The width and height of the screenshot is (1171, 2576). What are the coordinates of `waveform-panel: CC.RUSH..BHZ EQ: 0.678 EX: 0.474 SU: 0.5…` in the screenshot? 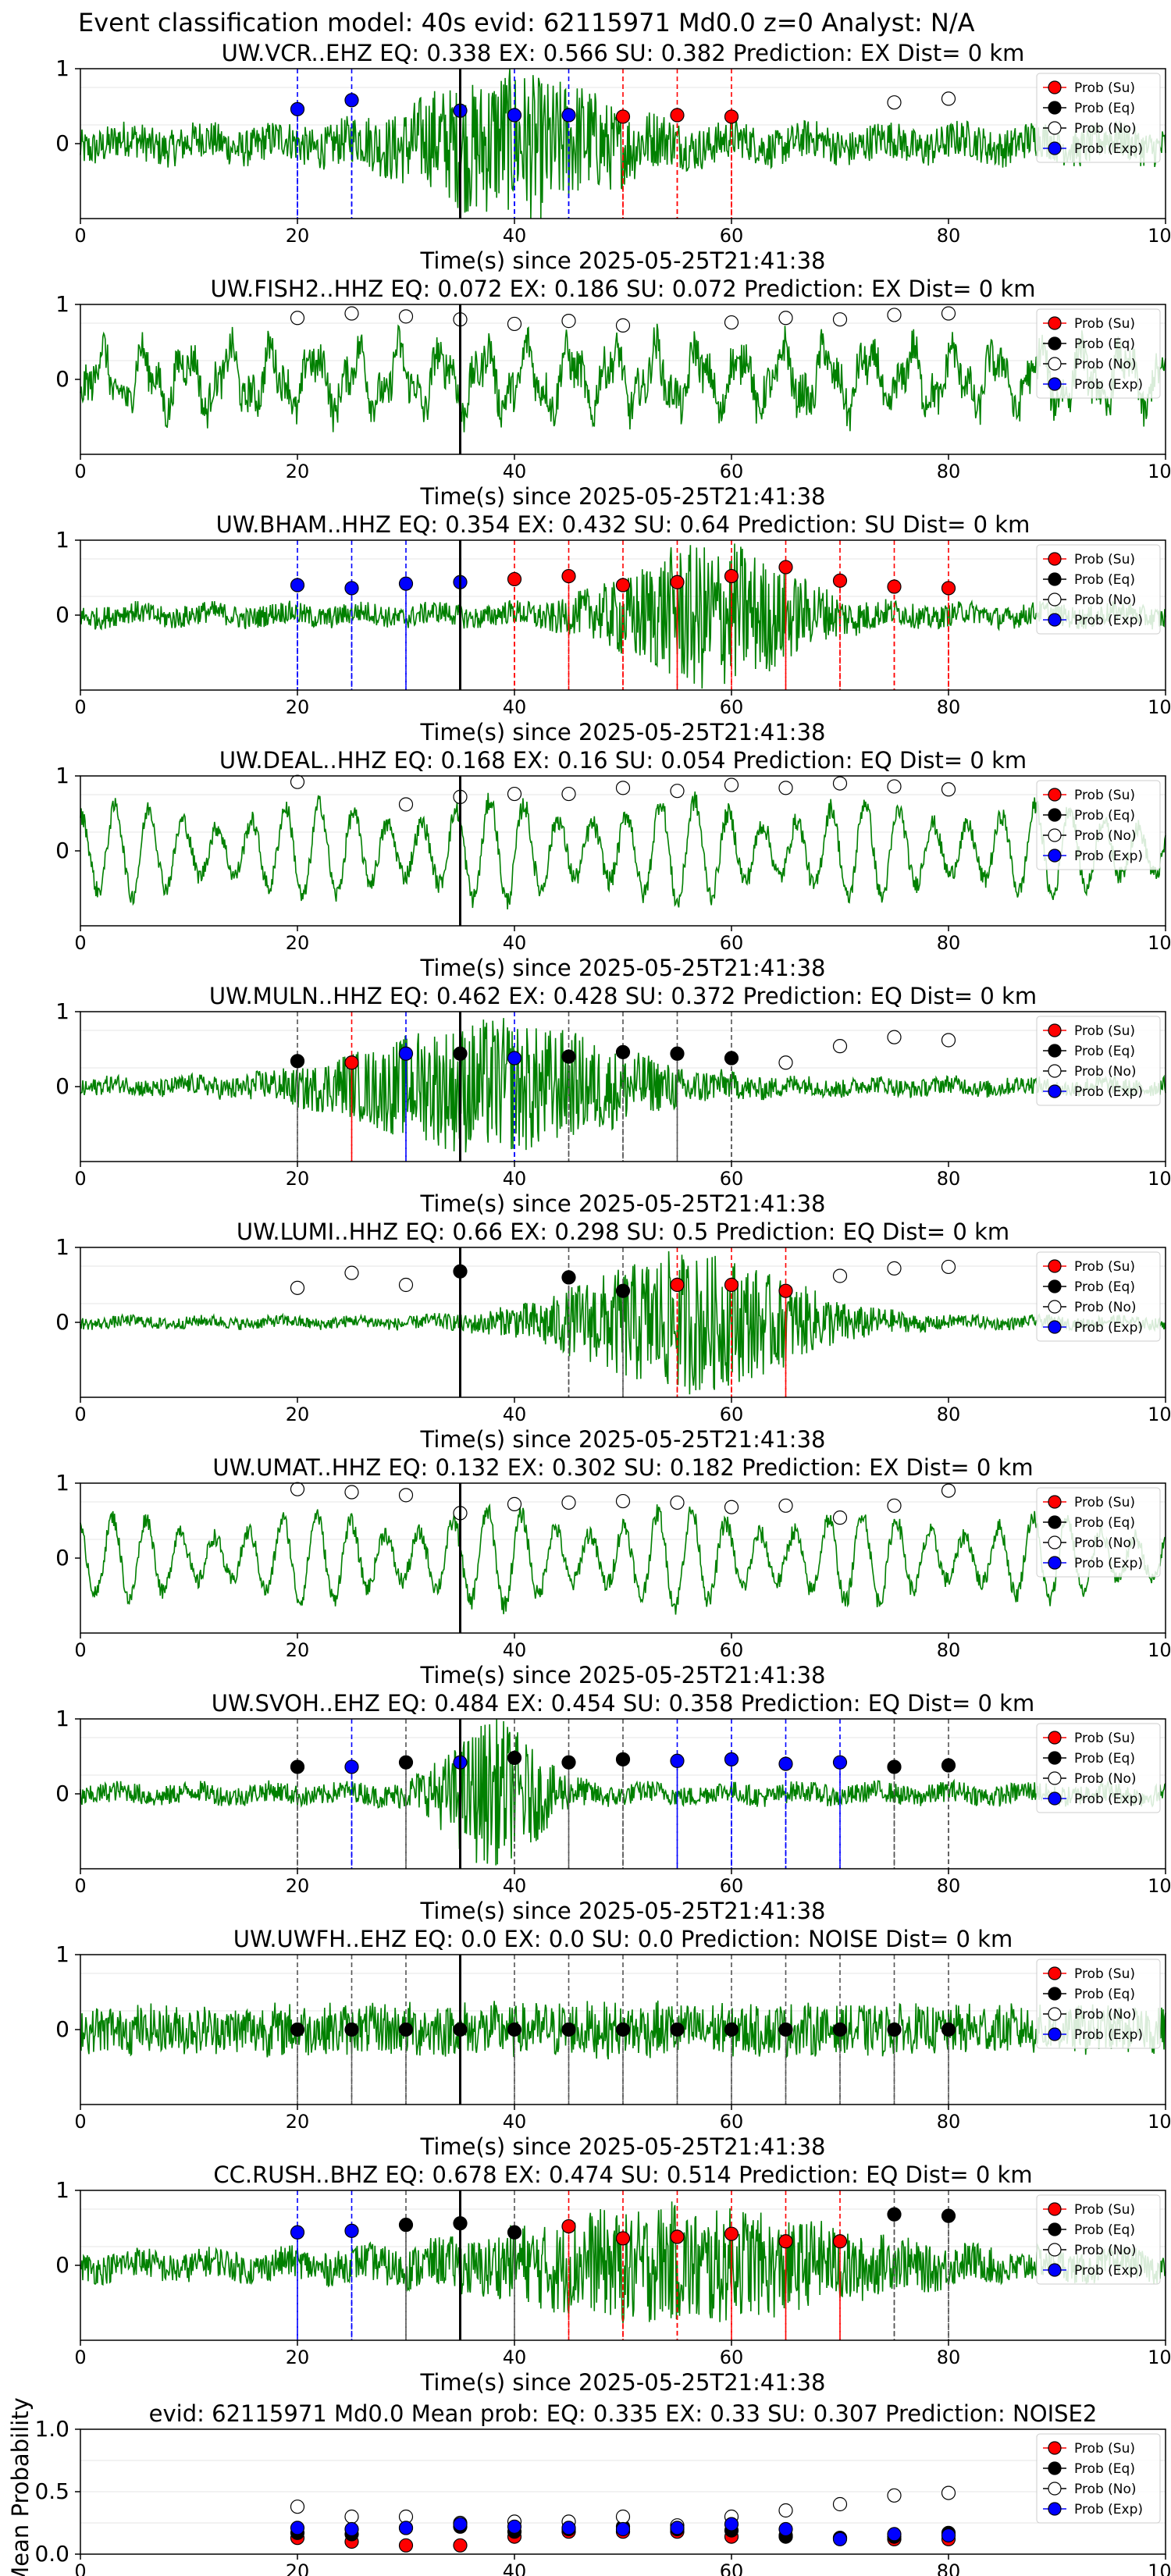 It's located at (613, 2278).